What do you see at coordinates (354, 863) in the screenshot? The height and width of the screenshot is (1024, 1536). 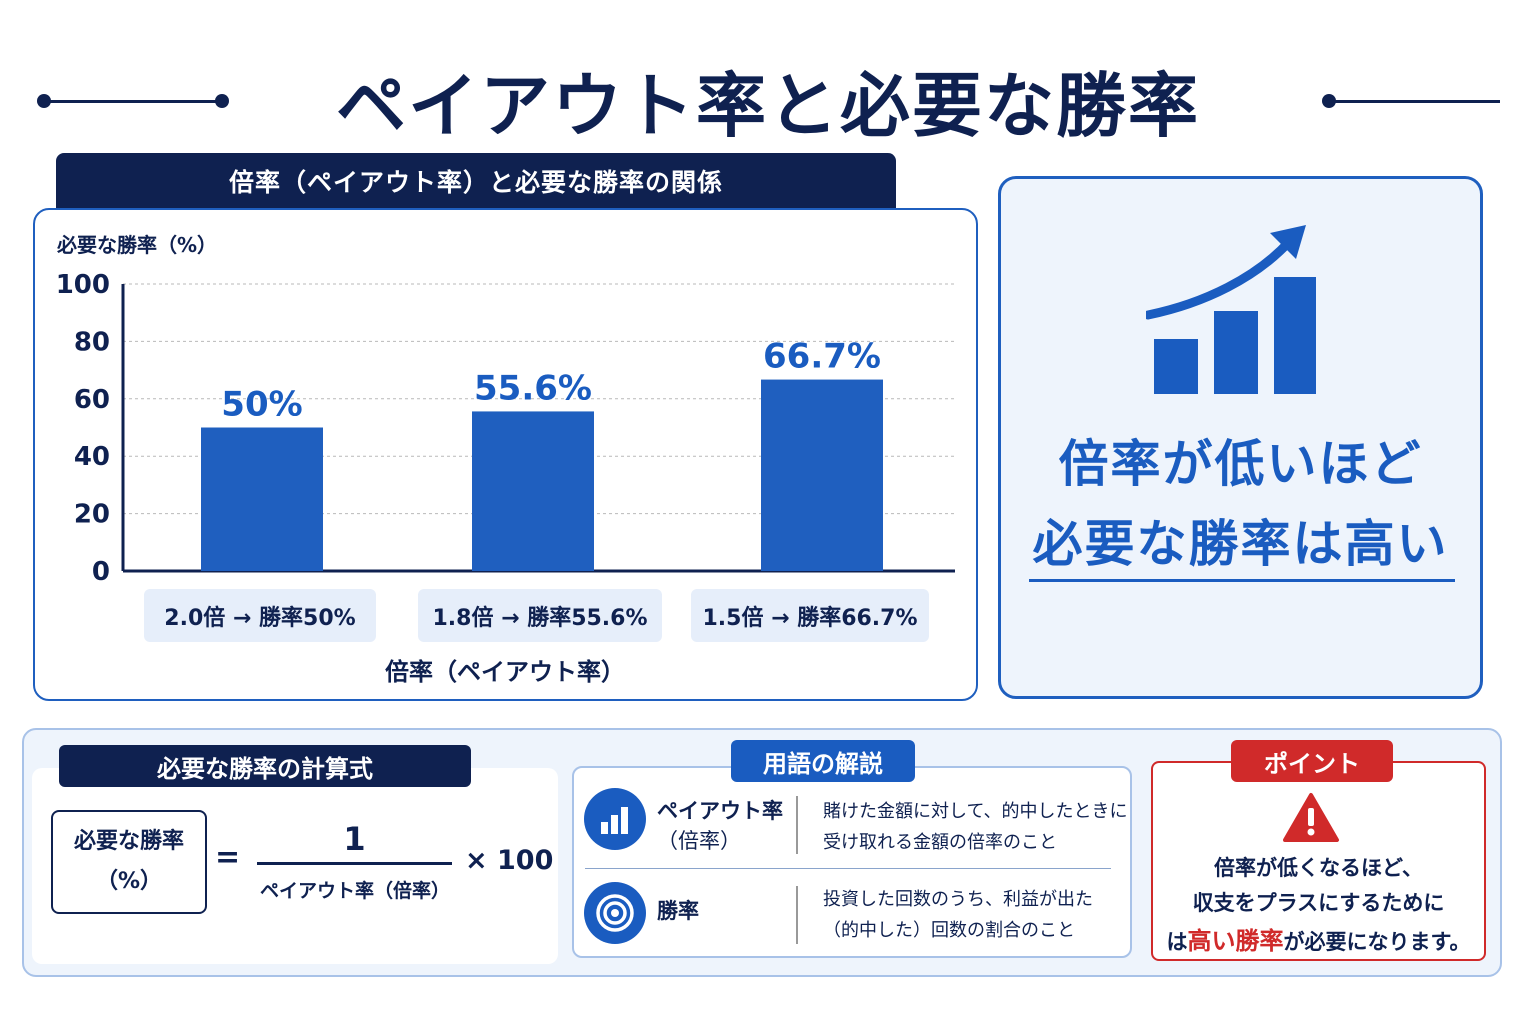 I see `formula-fraction-bar` at bounding box center [354, 863].